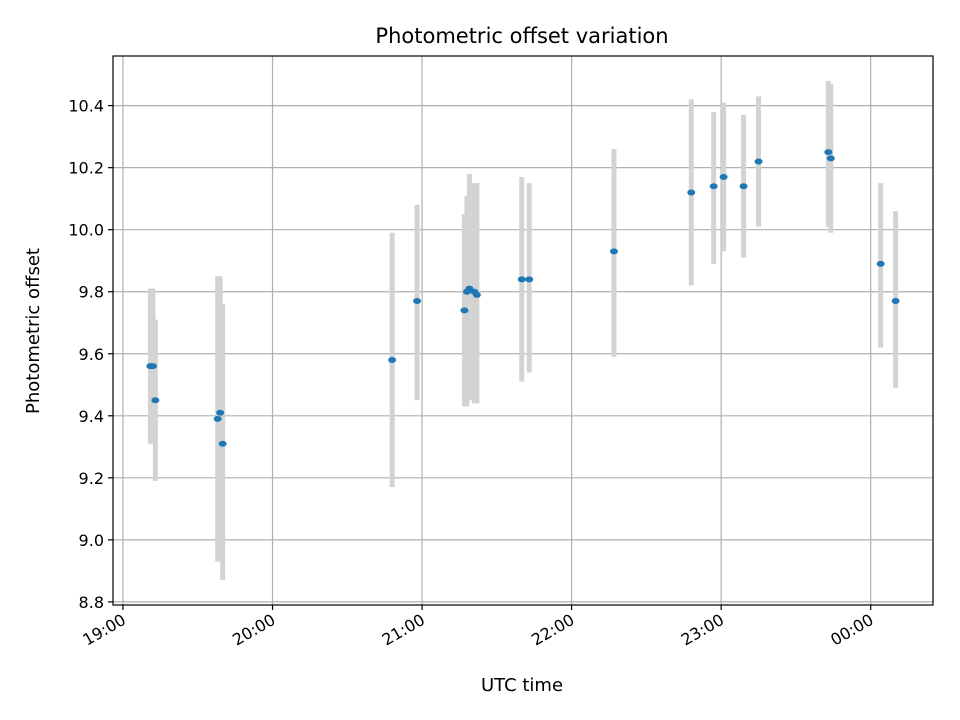  I want to click on y-tick-label: 9.0, so click(91, 540).